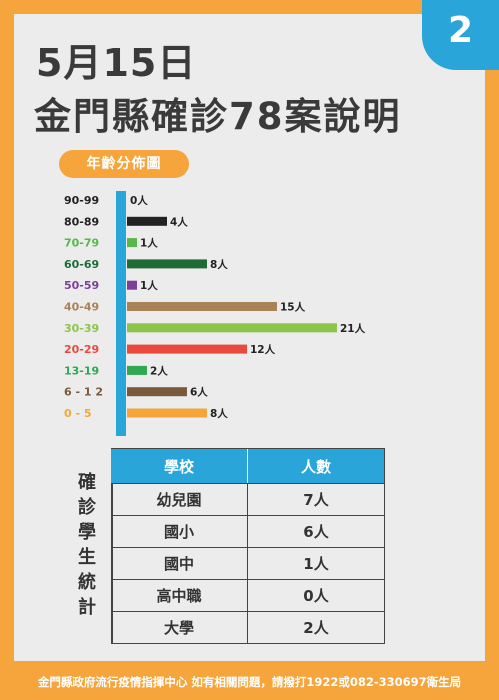 This screenshot has width=499, height=700. What do you see at coordinates (218, 116) in the screenshot?
I see `headline-title: 金門縣確診78案說明` at bounding box center [218, 116].